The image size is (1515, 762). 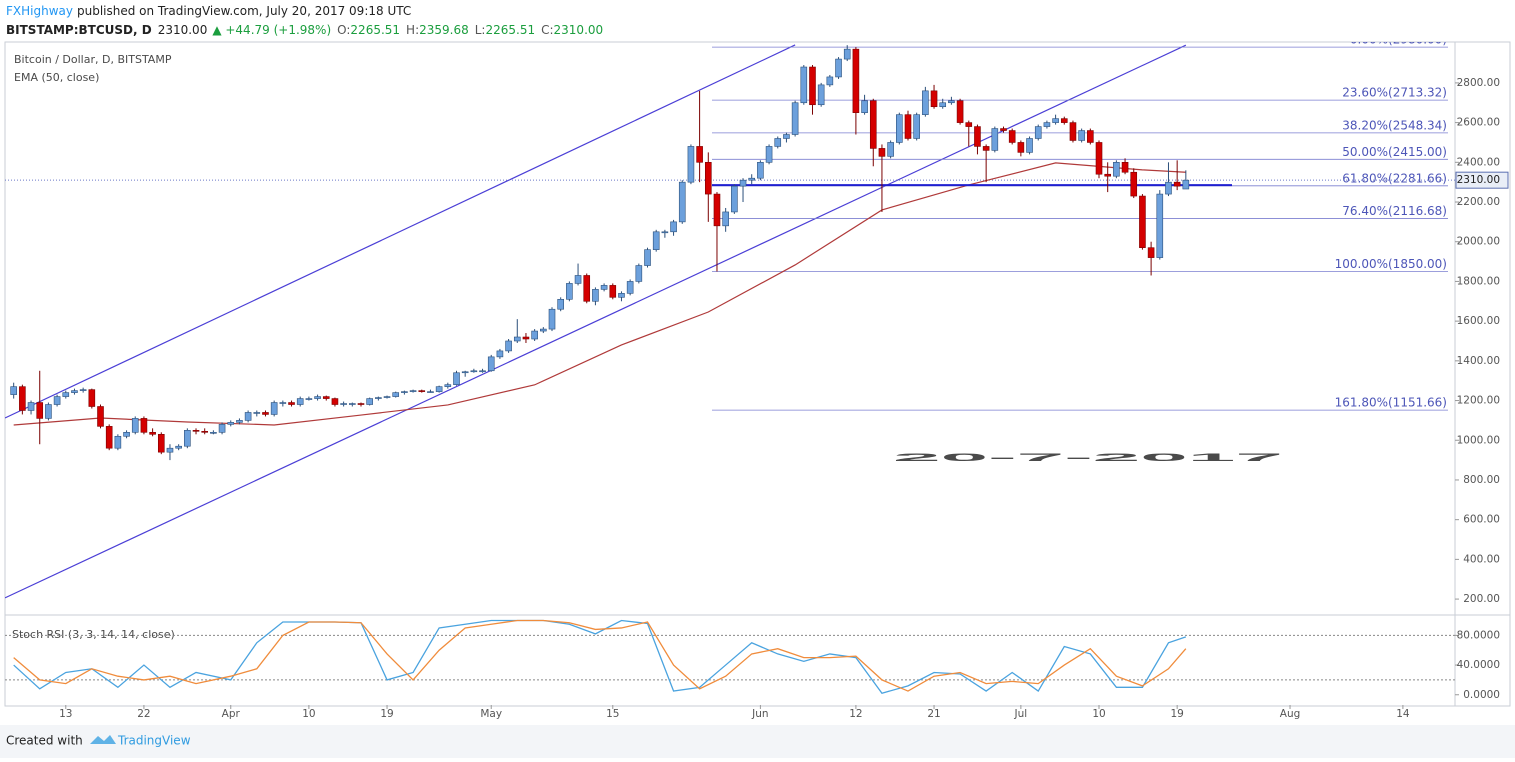 What do you see at coordinates (39, 11) in the screenshot?
I see `author-link: FXHighway` at bounding box center [39, 11].